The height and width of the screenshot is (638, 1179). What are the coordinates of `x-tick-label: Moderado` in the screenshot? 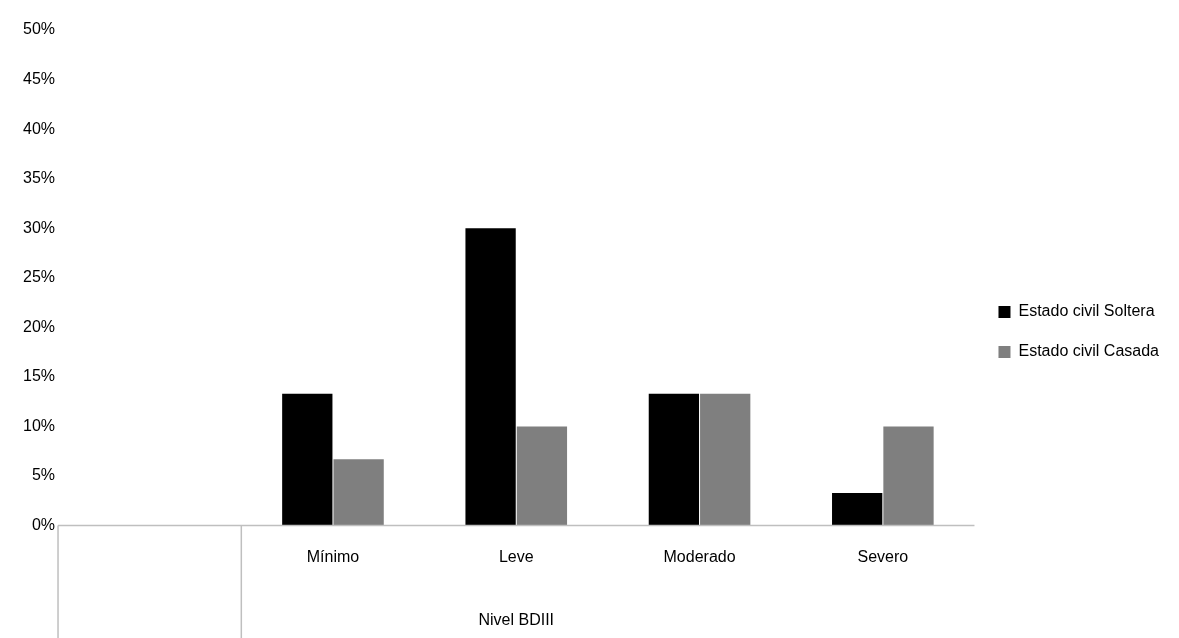 It's located at (699, 556).